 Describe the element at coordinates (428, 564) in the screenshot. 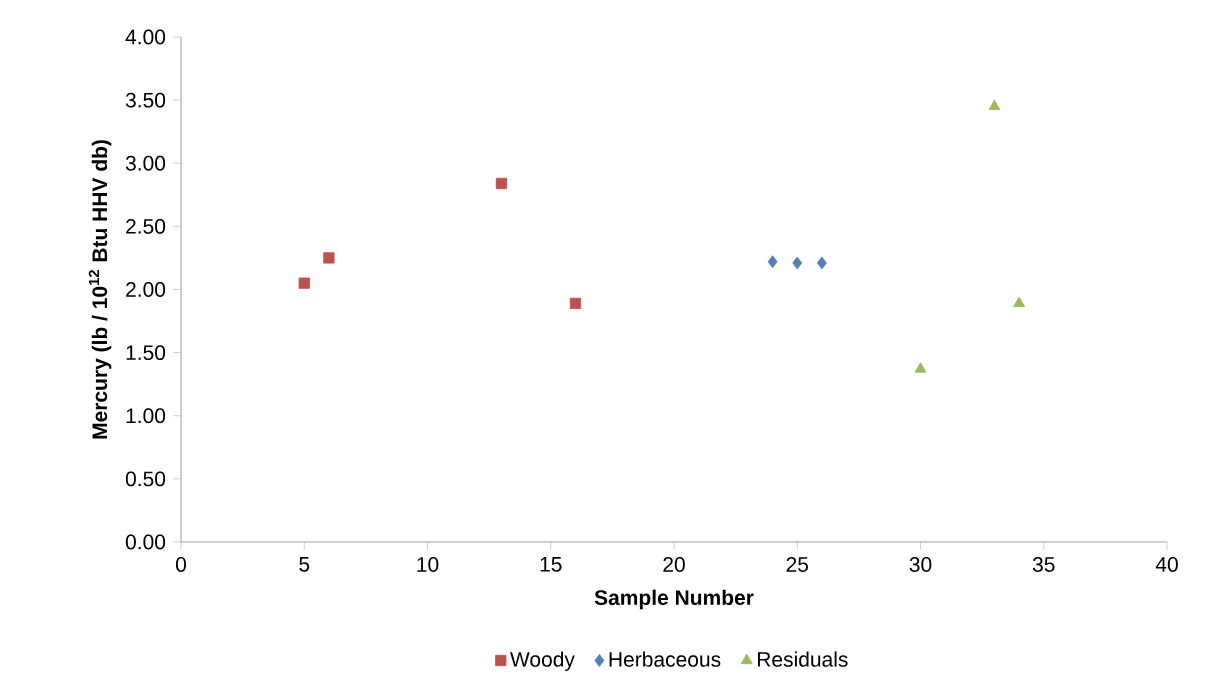

I see `x-tick-label: 10` at that location.